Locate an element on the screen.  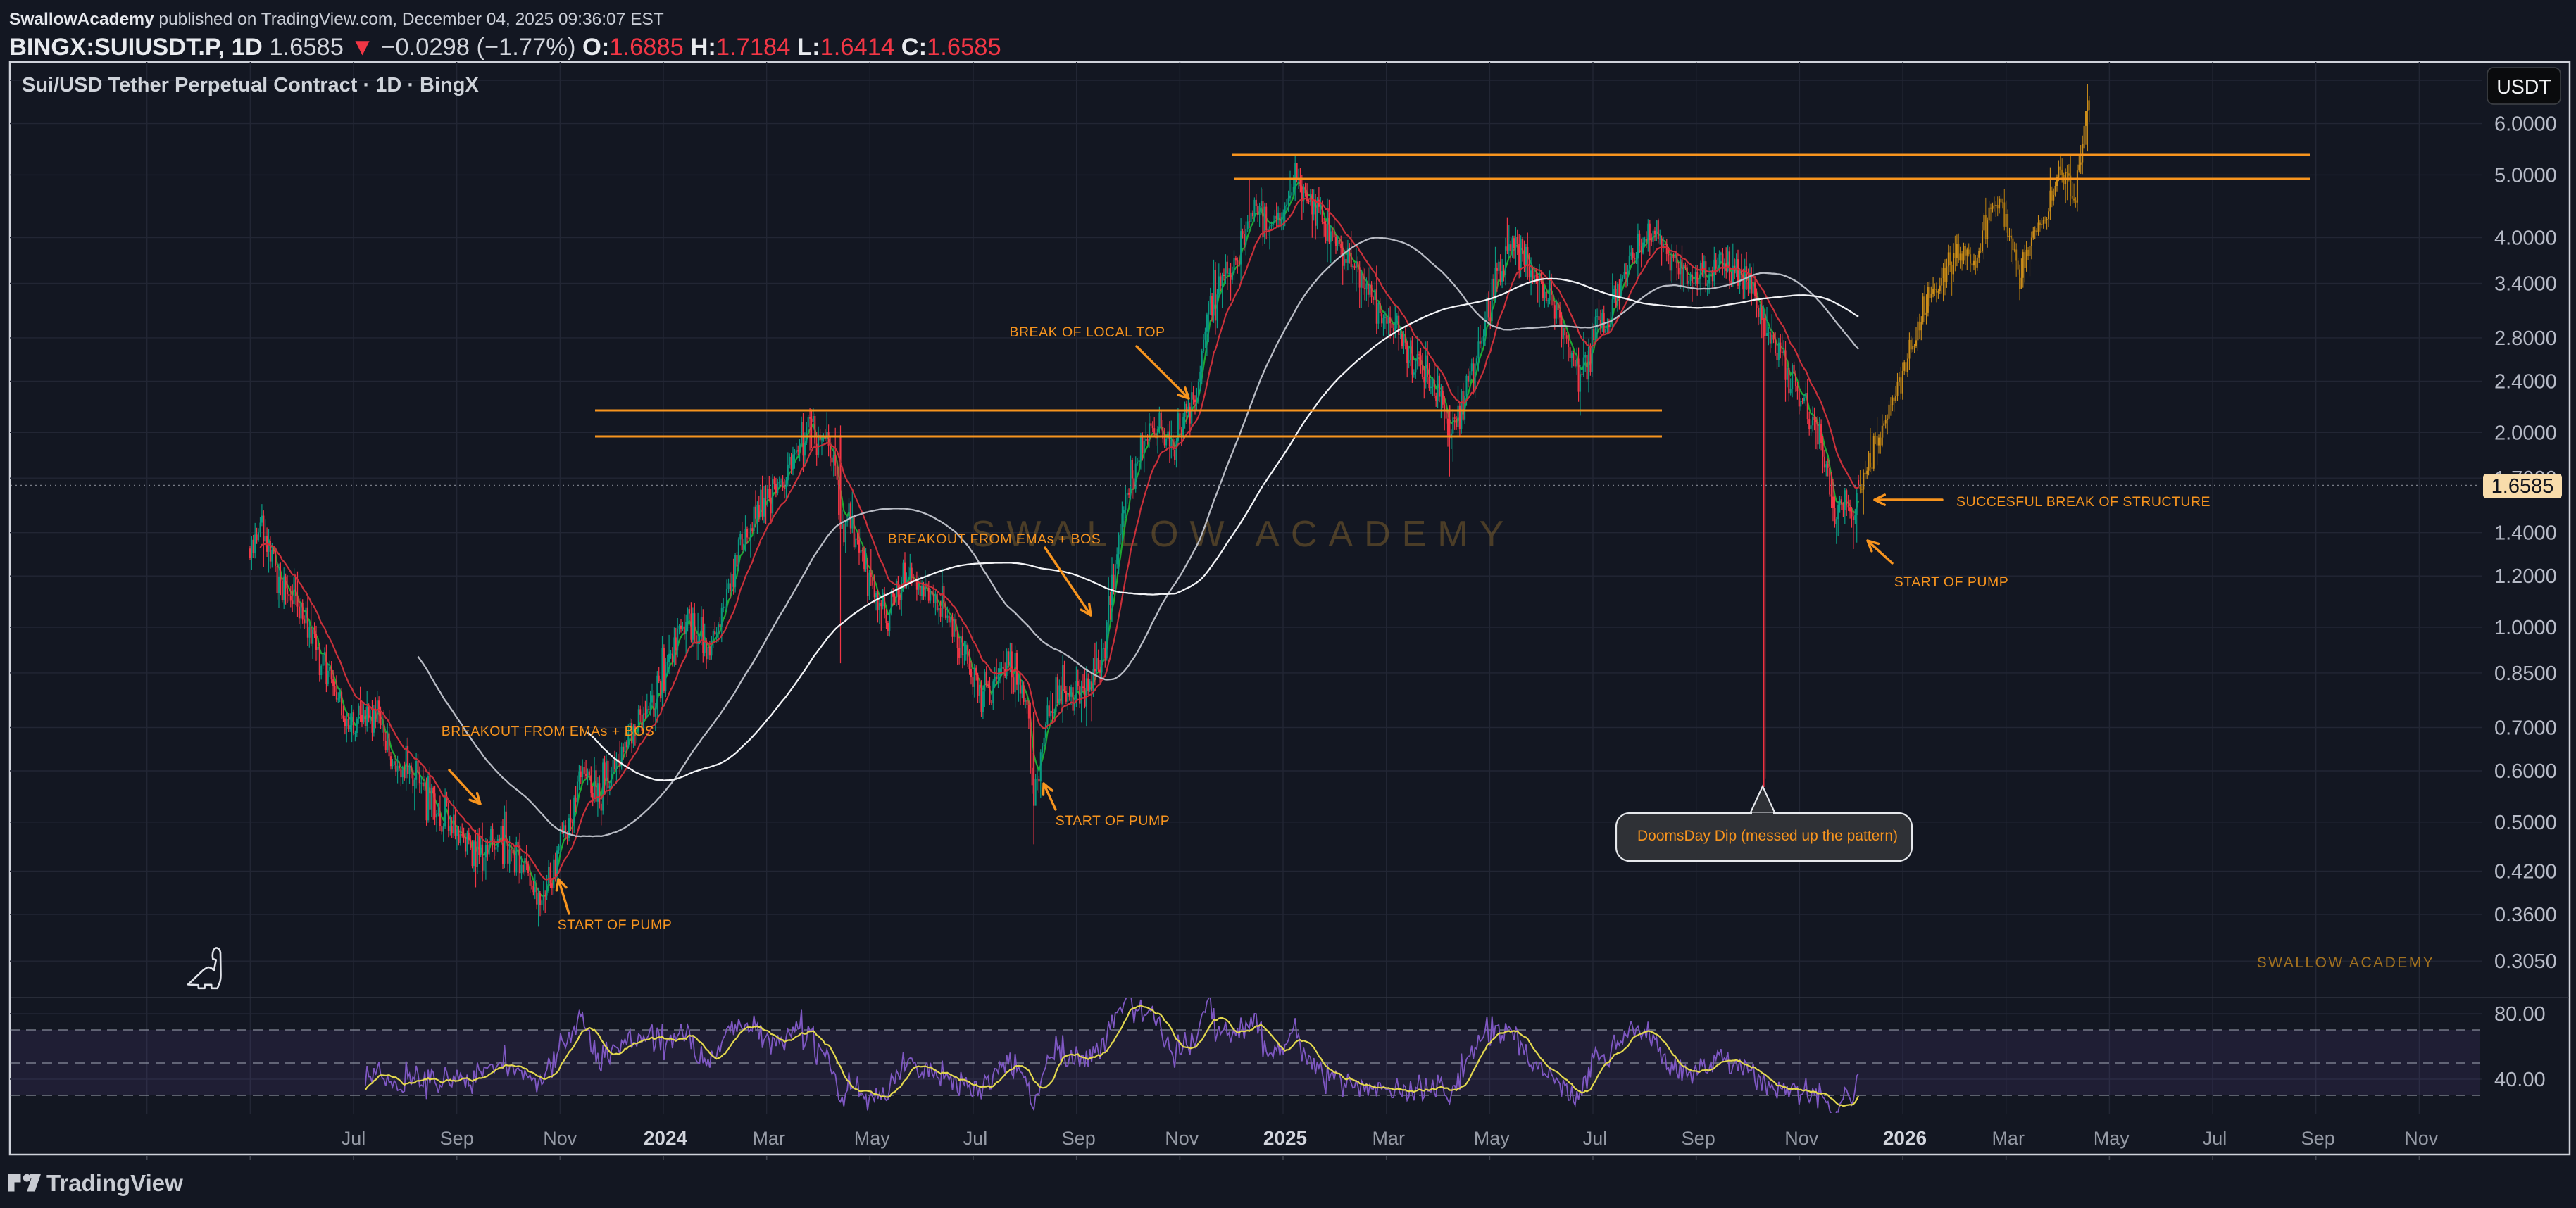
svg-text: 3.4000 is located at coordinates (2525, 283).